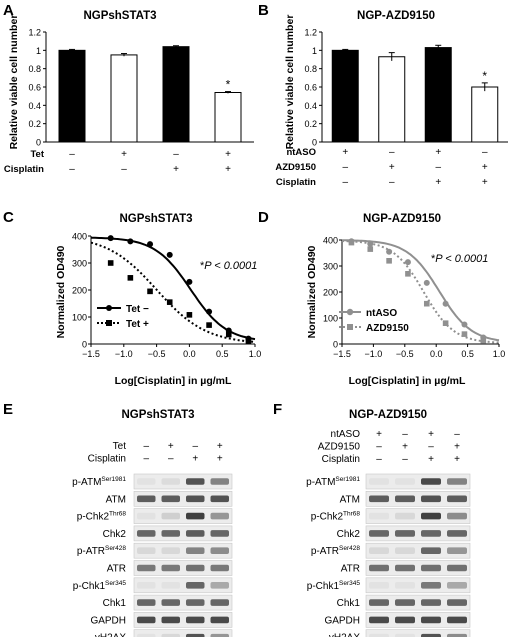  Describe the element at coordinates (314, 51) in the screenshot. I see `y-tick-label: 1` at that location.